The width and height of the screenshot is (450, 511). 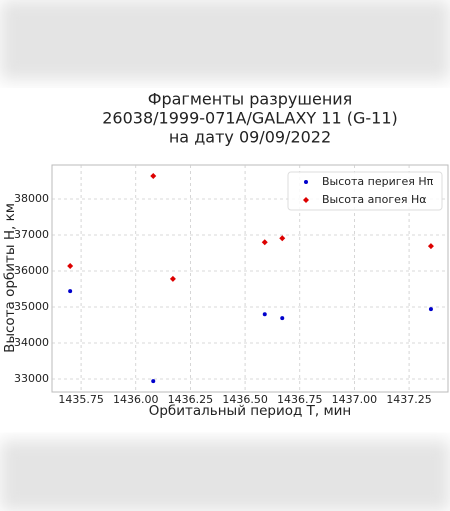 I want to click on y-tick-label: 36000, so click(x=31, y=270).